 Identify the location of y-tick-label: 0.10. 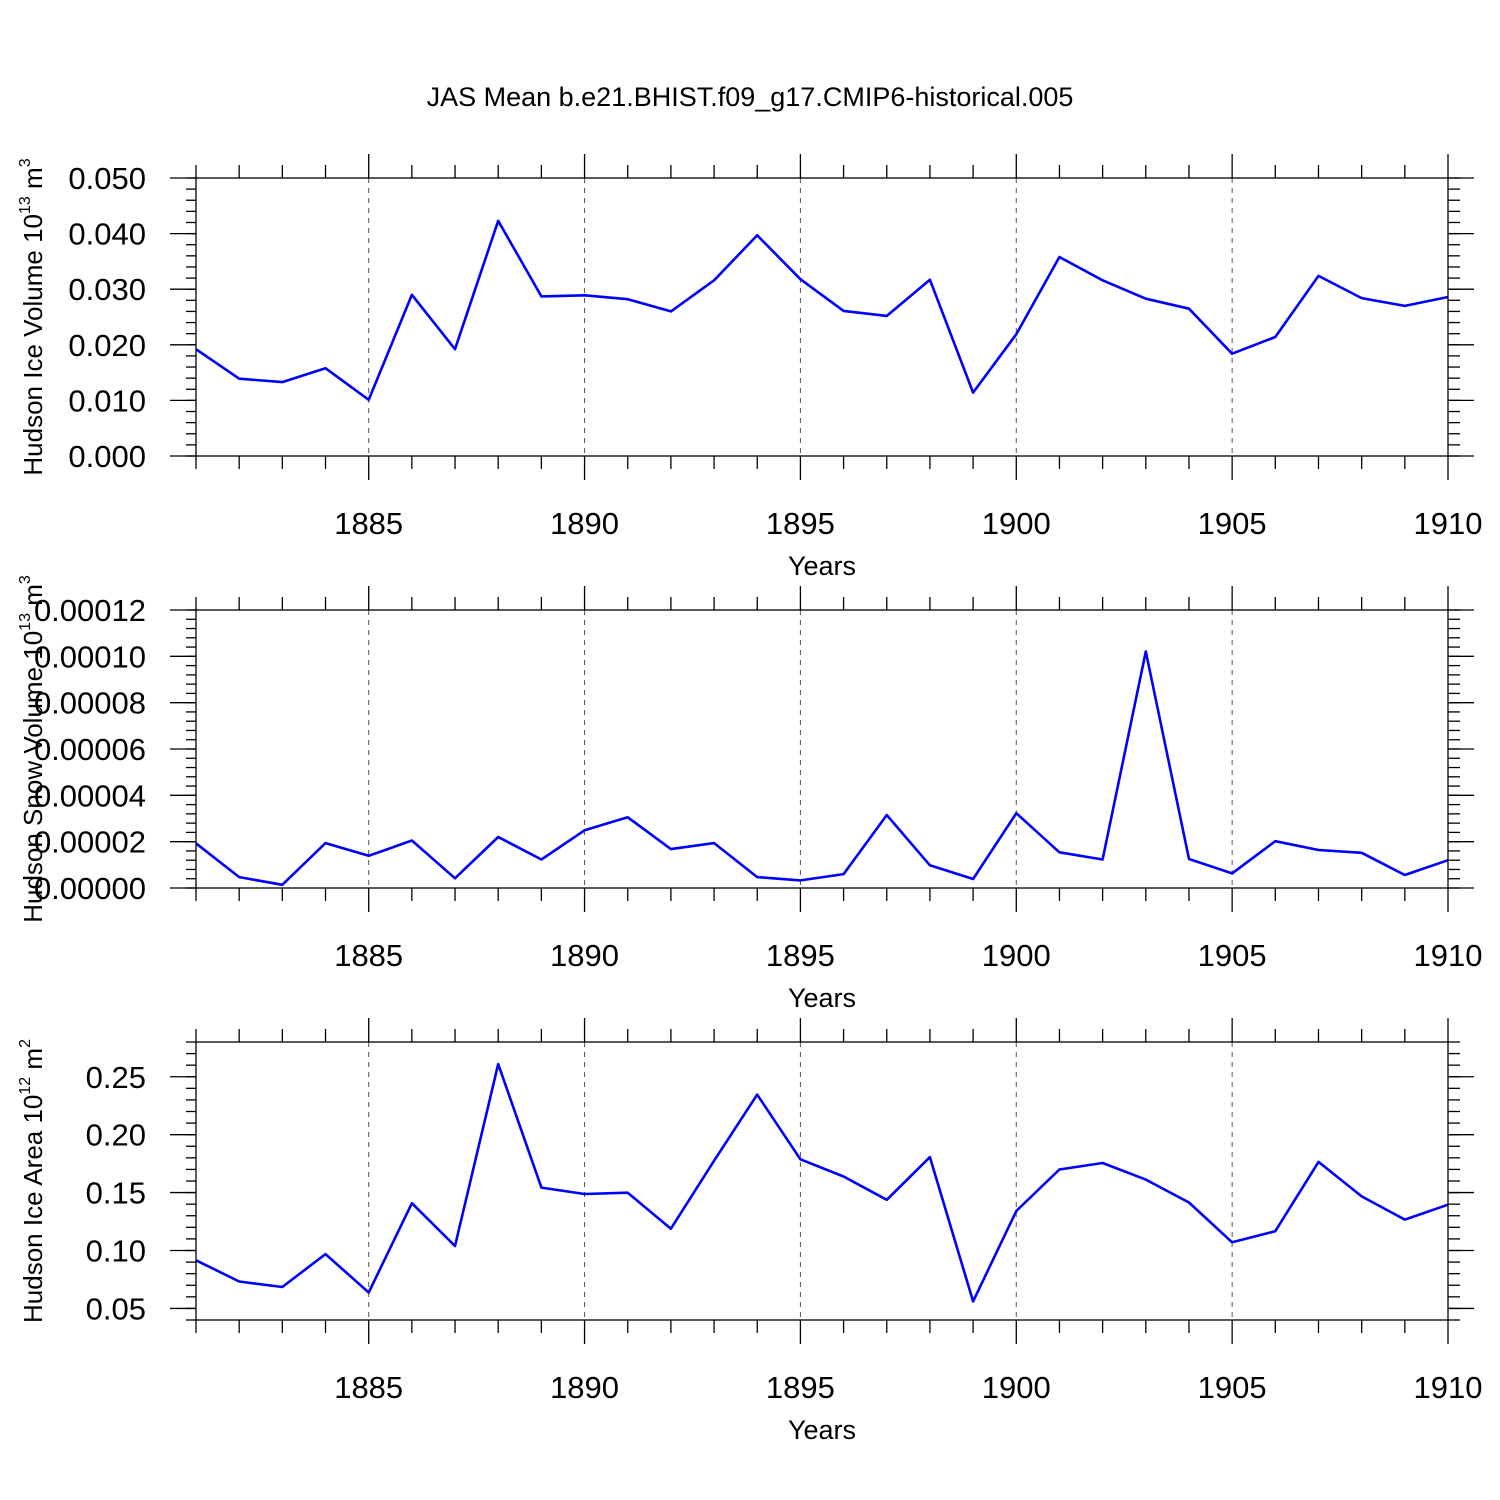
(116, 1251).